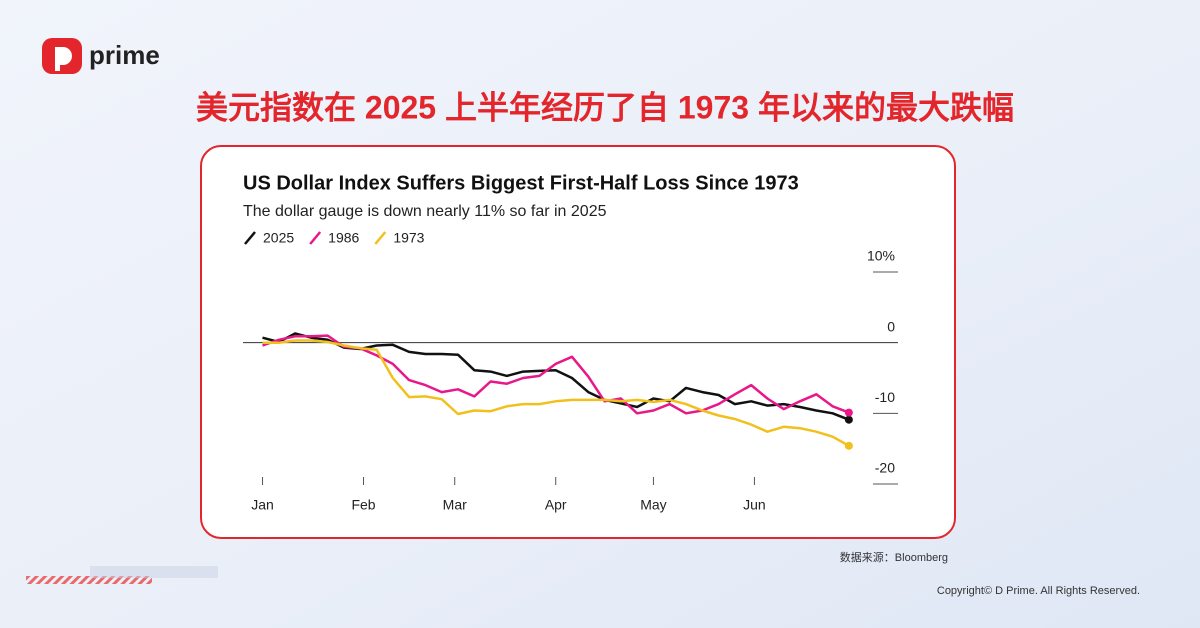 This screenshot has width=1200, height=628. I want to click on series-line, so click(556, 393).